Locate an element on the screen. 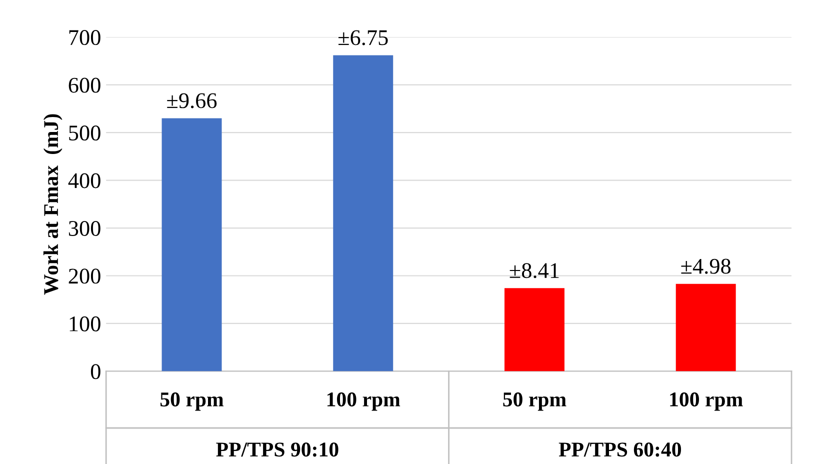  annotation: ±8.41 is located at coordinates (534, 270).